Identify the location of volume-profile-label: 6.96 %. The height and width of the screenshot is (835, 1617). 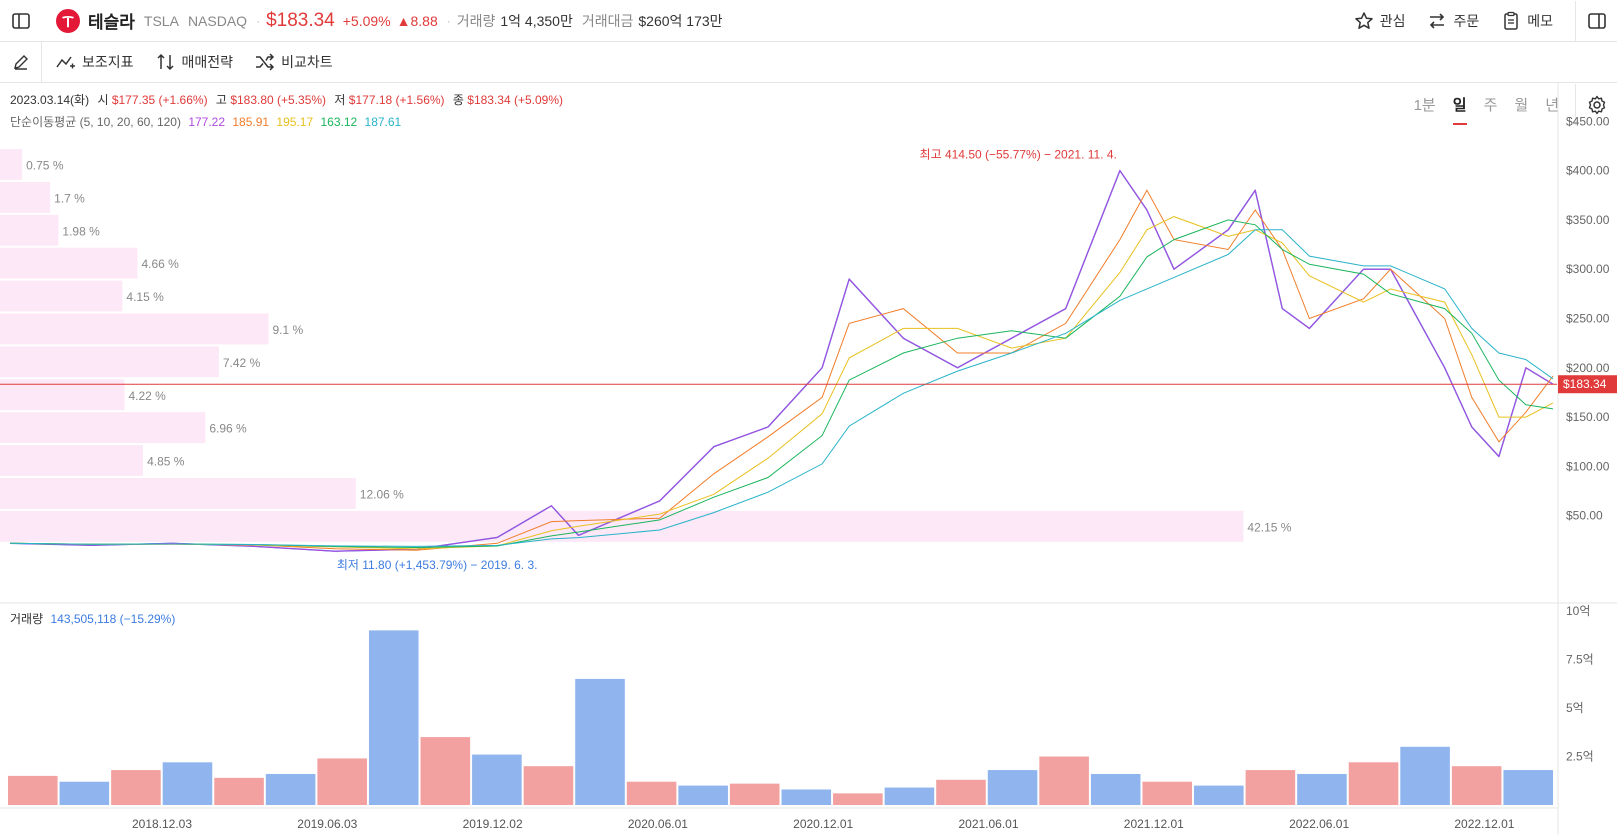
(228, 429).